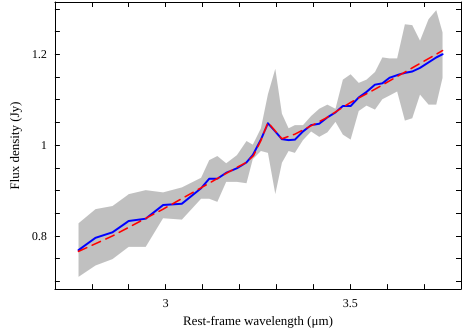  What do you see at coordinates (14, 145) in the screenshot?
I see `y-axis-title: Flux density (Jy)` at bounding box center [14, 145].